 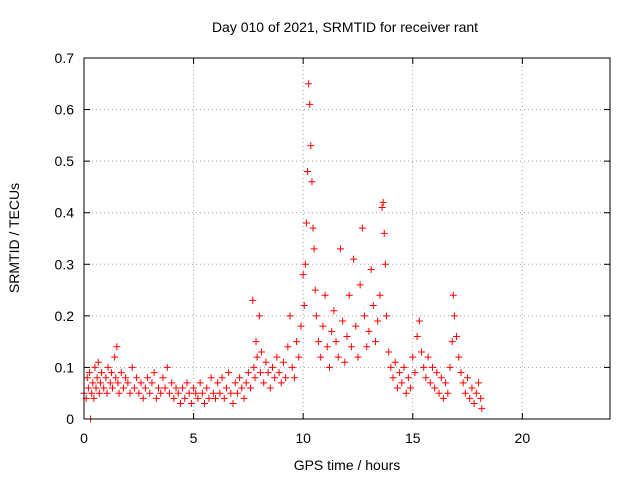 I want to click on y-tick-label: 0.5, so click(x=65, y=161).